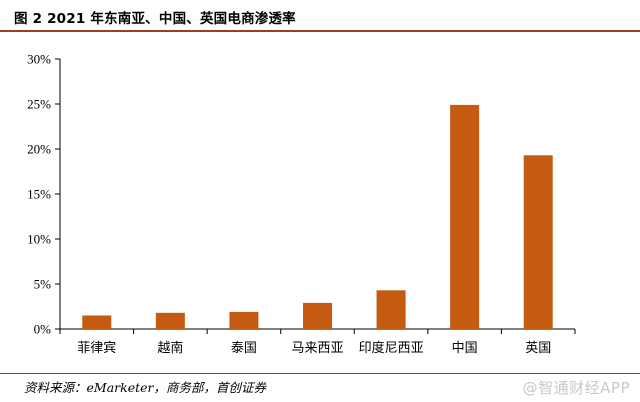  Describe the element at coordinates (39, 104) in the screenshot. I see `y-tick-label: 25%` at that location.